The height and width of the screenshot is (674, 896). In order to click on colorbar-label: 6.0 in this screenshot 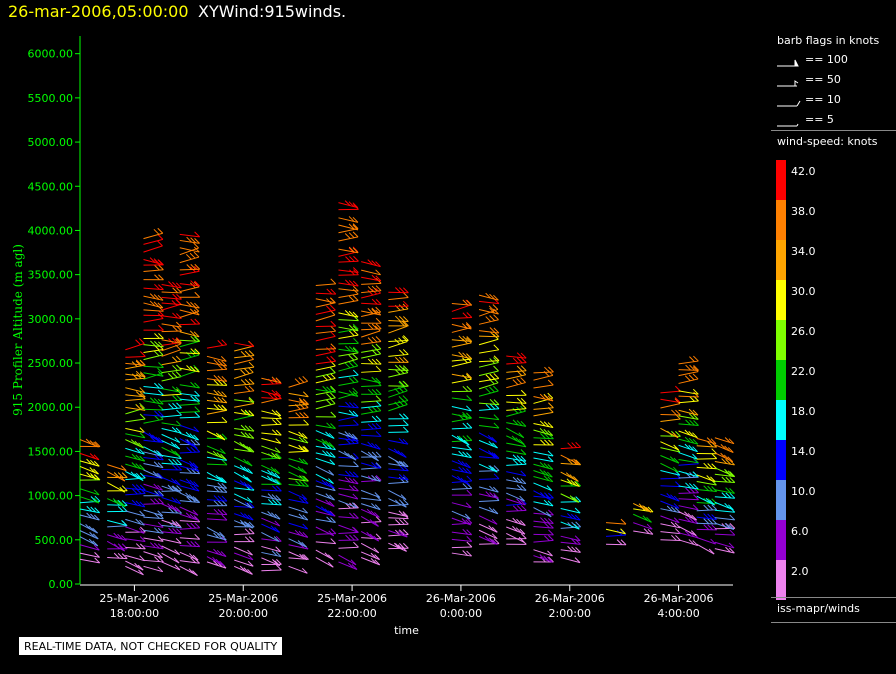, I will do `click(800, 531)`.